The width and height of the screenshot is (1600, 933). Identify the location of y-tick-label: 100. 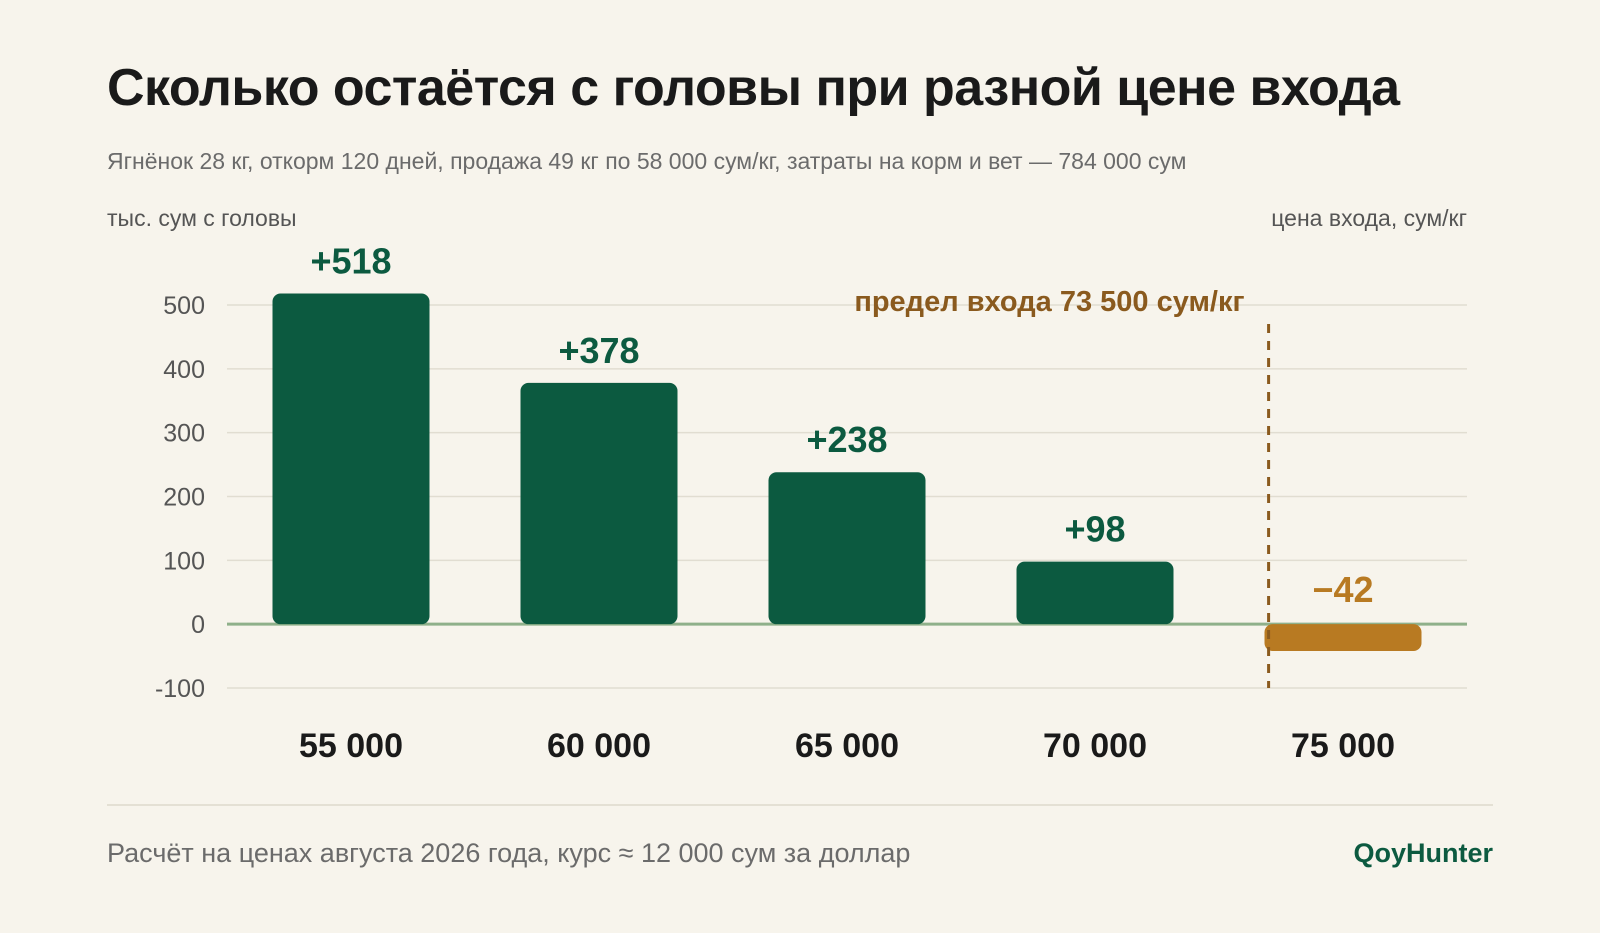
(184, 561).